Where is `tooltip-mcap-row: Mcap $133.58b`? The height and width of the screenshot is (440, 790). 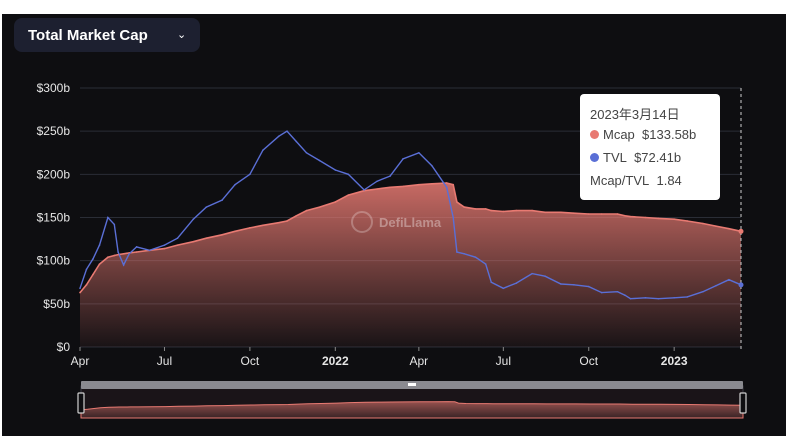
tooltip-mcap-row: Mcap $133.58b is located at coordinates (643, 134).